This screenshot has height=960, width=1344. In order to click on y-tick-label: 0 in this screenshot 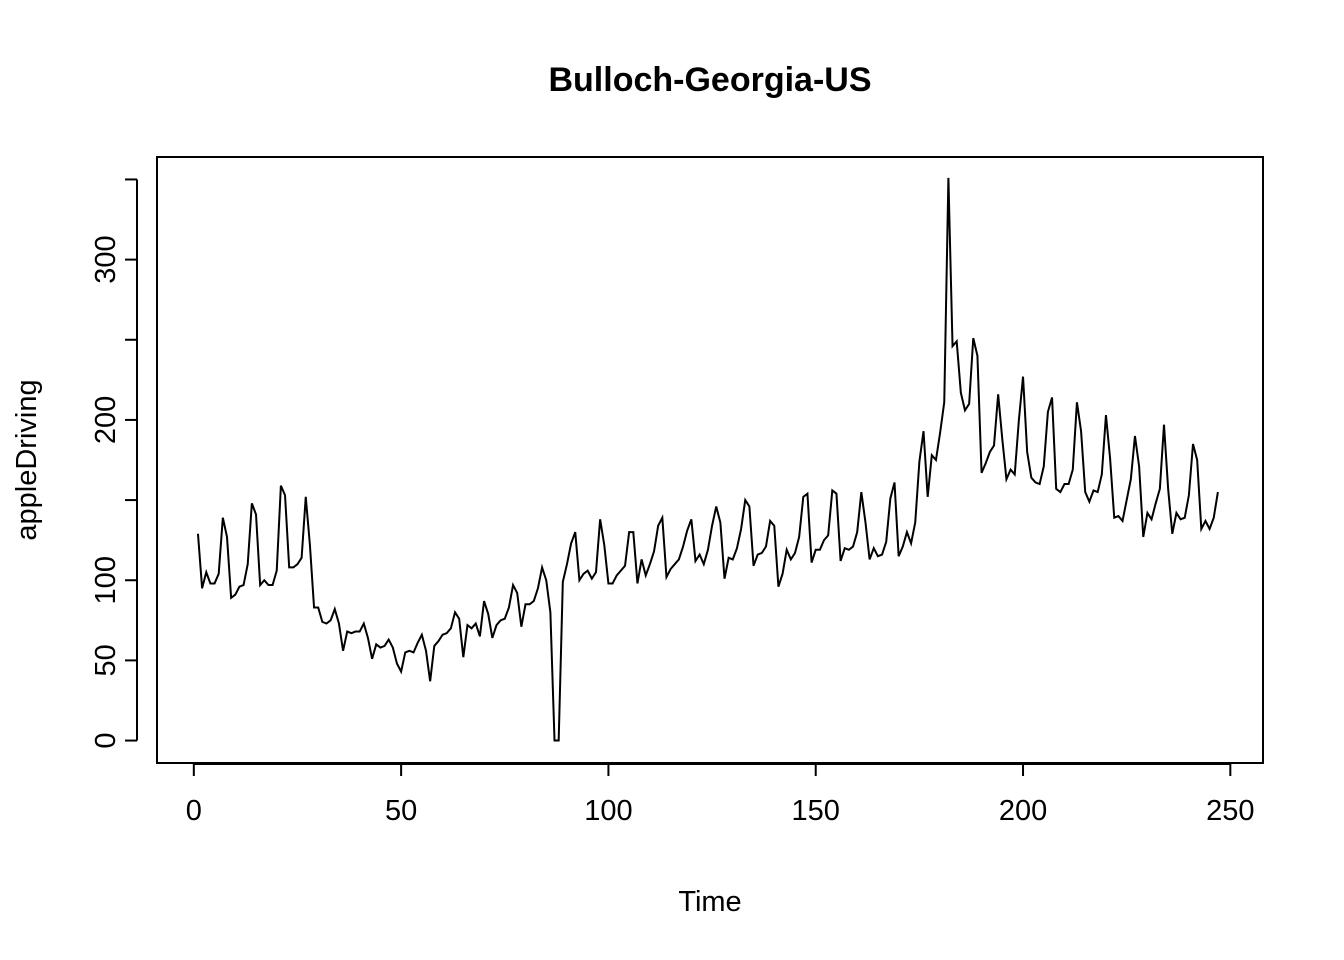, I will do `click(106, 740)`.